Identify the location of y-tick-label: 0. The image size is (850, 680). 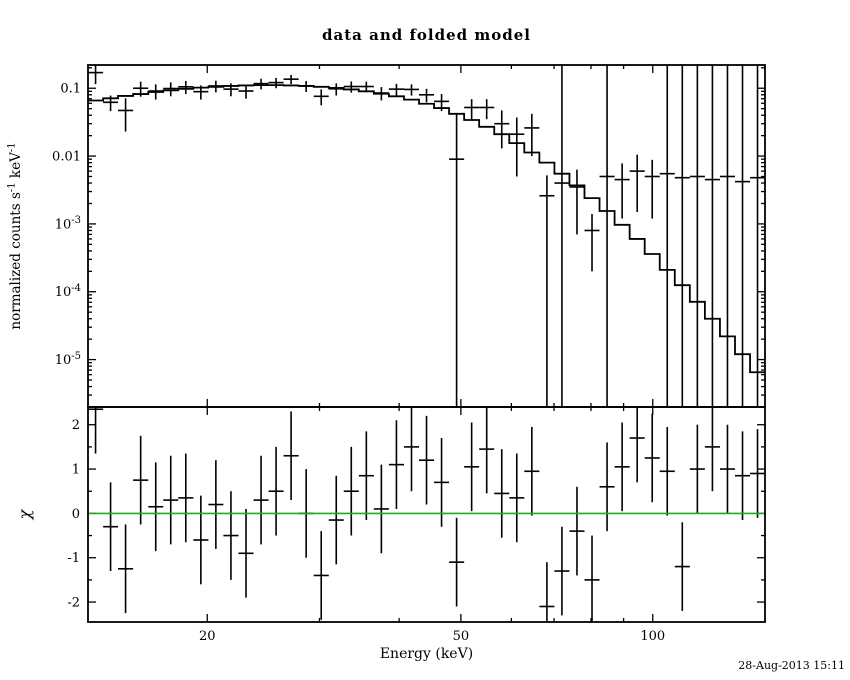
(76, 514).